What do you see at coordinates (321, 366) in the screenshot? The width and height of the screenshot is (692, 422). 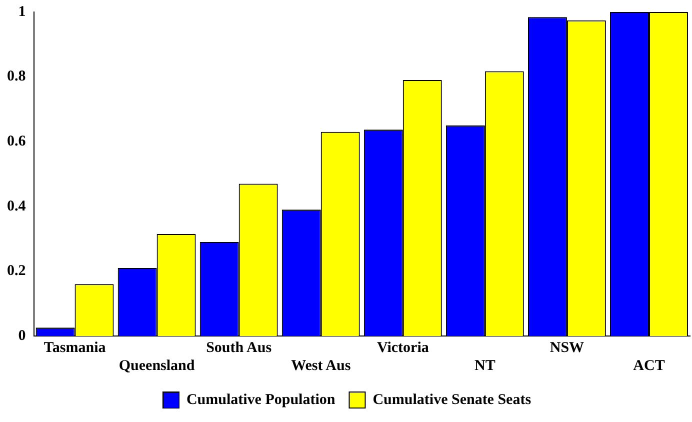 I see `x-tick-label: West Aus` at bounding box center [321, 366].